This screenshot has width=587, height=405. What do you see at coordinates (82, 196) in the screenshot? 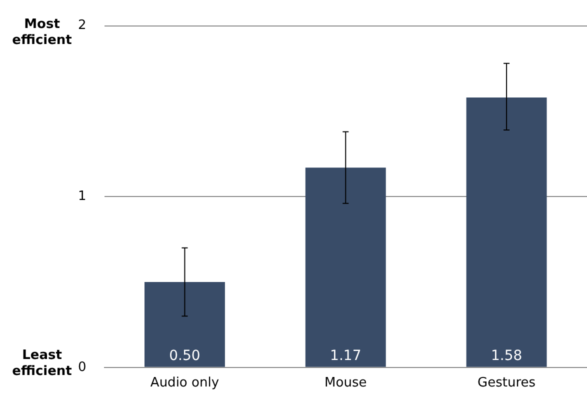
I see `y-tick-label: 1` at bounding box center [82, 196].